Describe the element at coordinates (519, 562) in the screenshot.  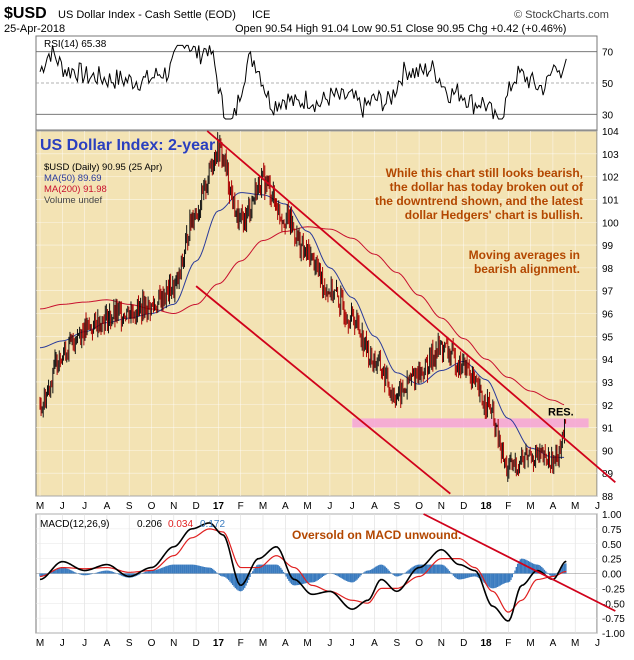
I see `channel-extension-line` at that location.